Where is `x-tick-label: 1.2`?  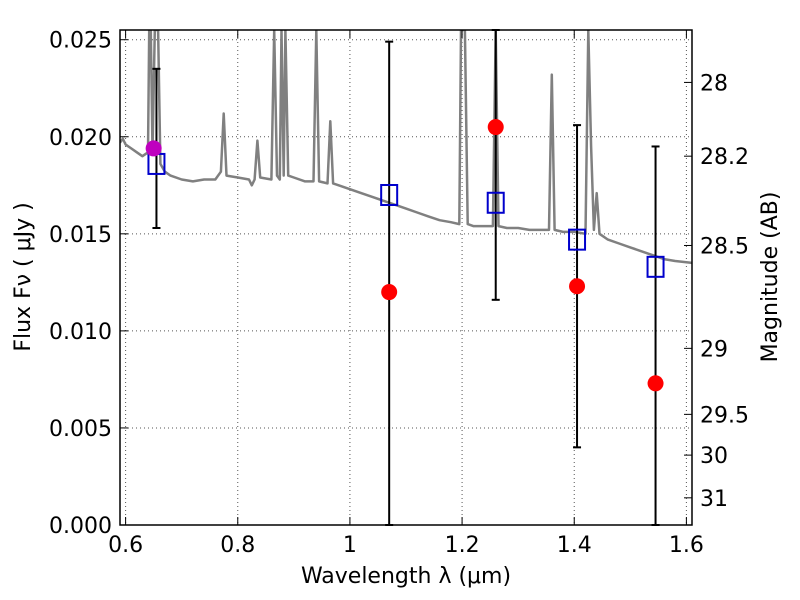
x-tick-label: 1.2 is located at coordinates (462, 545).